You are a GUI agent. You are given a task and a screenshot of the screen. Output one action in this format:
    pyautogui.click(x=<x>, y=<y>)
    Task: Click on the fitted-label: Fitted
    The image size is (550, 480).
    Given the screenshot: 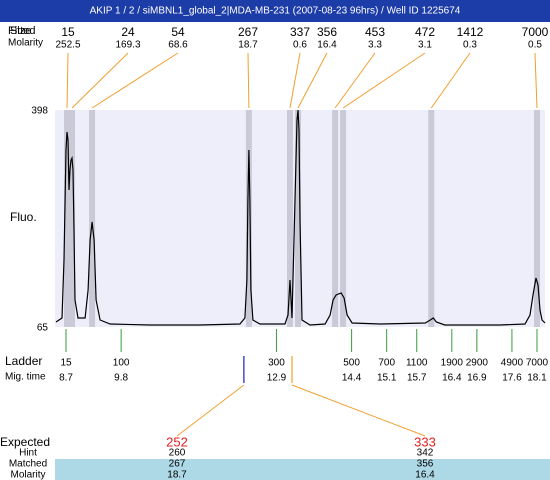 What is the action you would take?
    pyautogui.click(x=22, y=31)
    